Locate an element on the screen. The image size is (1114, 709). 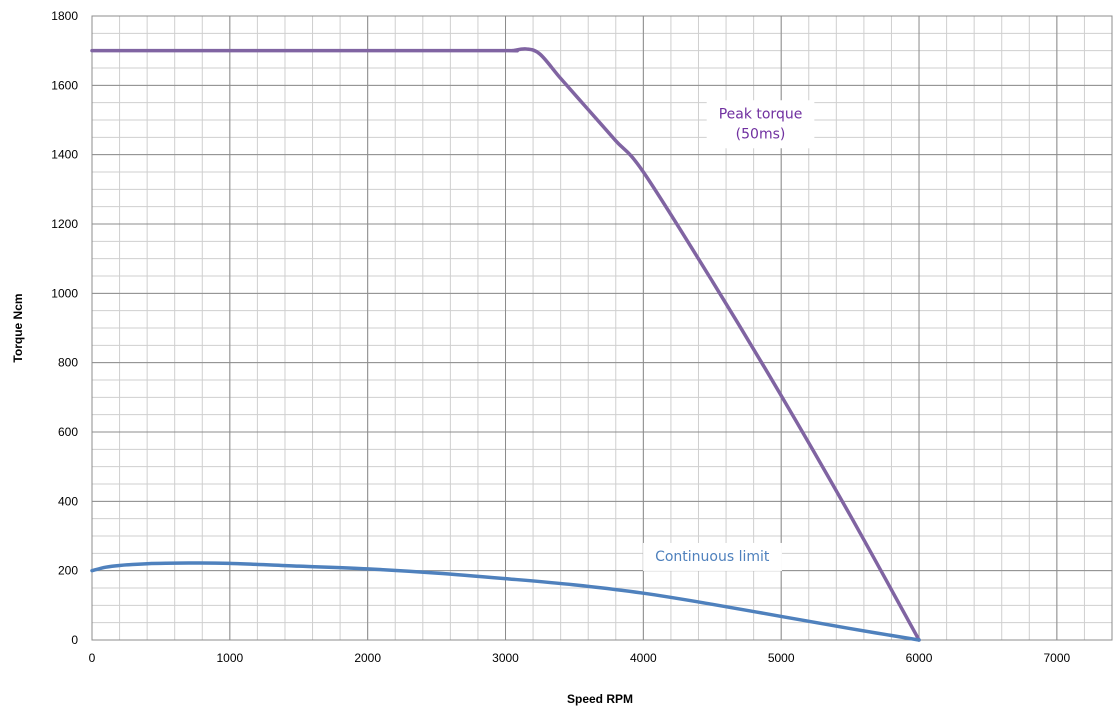
annotation-label: (50ms) is located at coordinates (761, 134).